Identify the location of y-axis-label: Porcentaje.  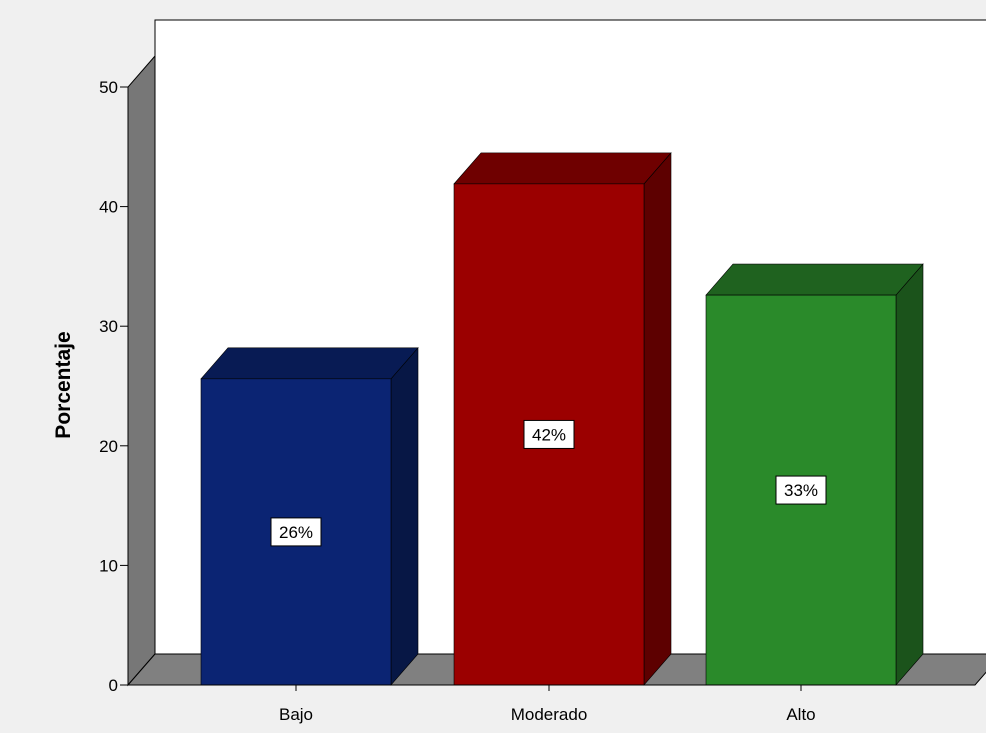
(63, 384).